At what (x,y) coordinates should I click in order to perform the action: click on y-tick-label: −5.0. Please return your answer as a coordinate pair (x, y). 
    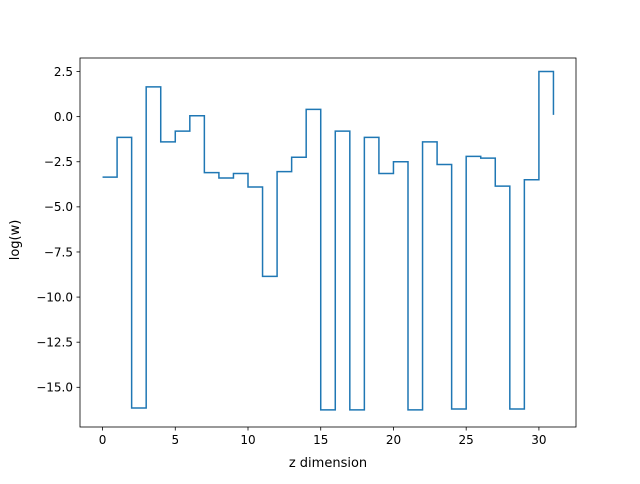
    Looking at the image, I should click on (58, 207).